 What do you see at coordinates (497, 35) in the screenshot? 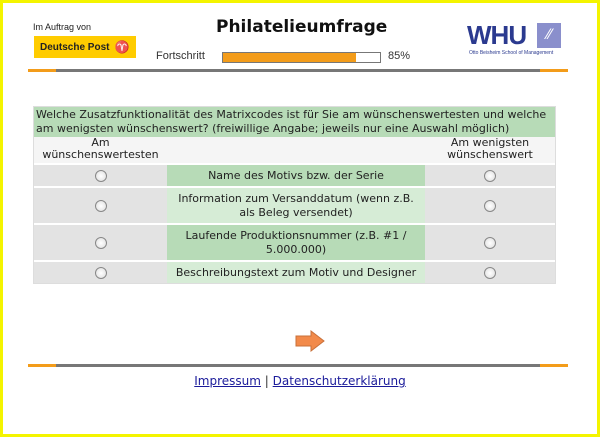
I see `whu-logo: WHU` at bounding box center [497, 35].